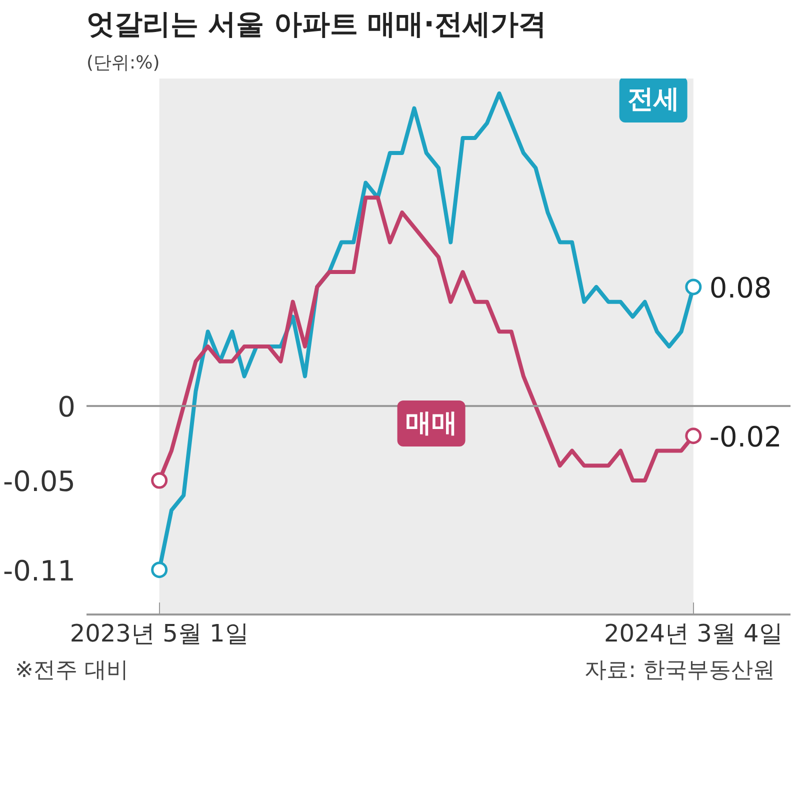 The height and width of the screenshot is (785, 800). I want to click on text: 매매, so click(431, 423).